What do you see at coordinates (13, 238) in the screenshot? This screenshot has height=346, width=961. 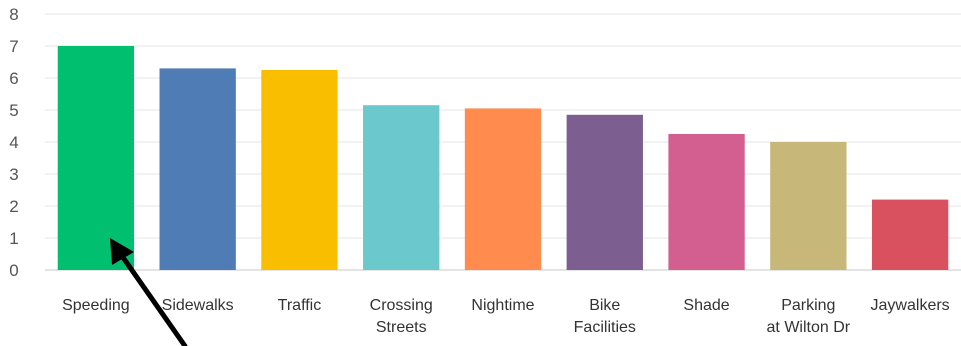 I see `y-tick-label: 1` at bounding box center [13, 238].